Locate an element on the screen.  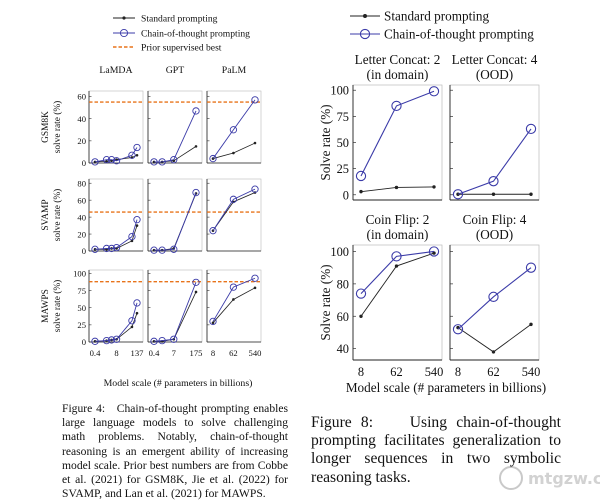
x-tick-label: 137 is located at coordinates (138, 353).